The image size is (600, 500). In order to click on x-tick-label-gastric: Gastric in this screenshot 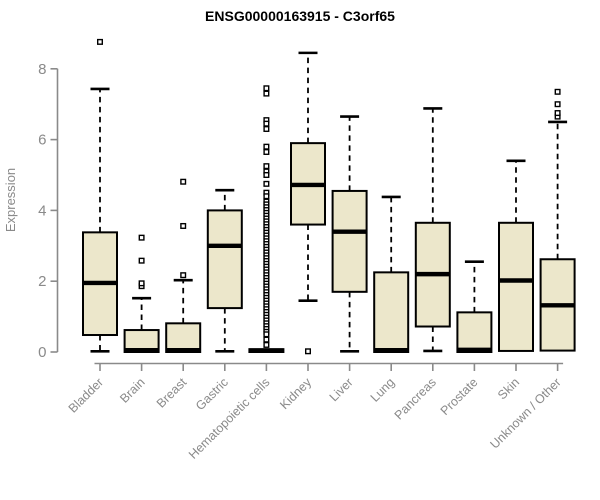, I will do `click(212, 394)`.